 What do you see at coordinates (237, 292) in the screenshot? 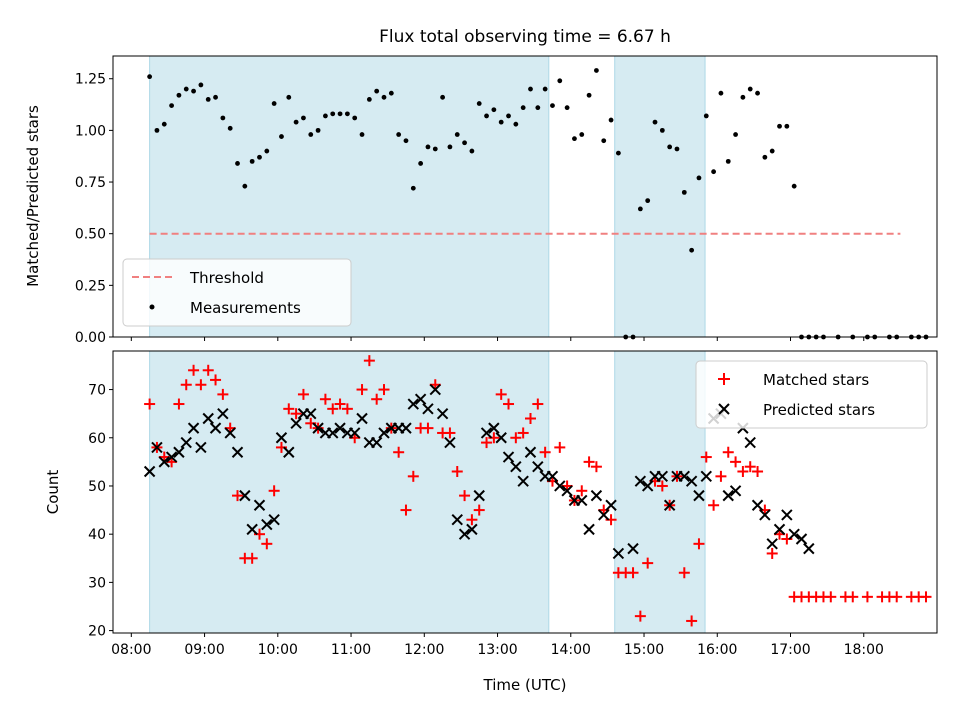
I see `top-legend-box` at bounding box center [237, 292].